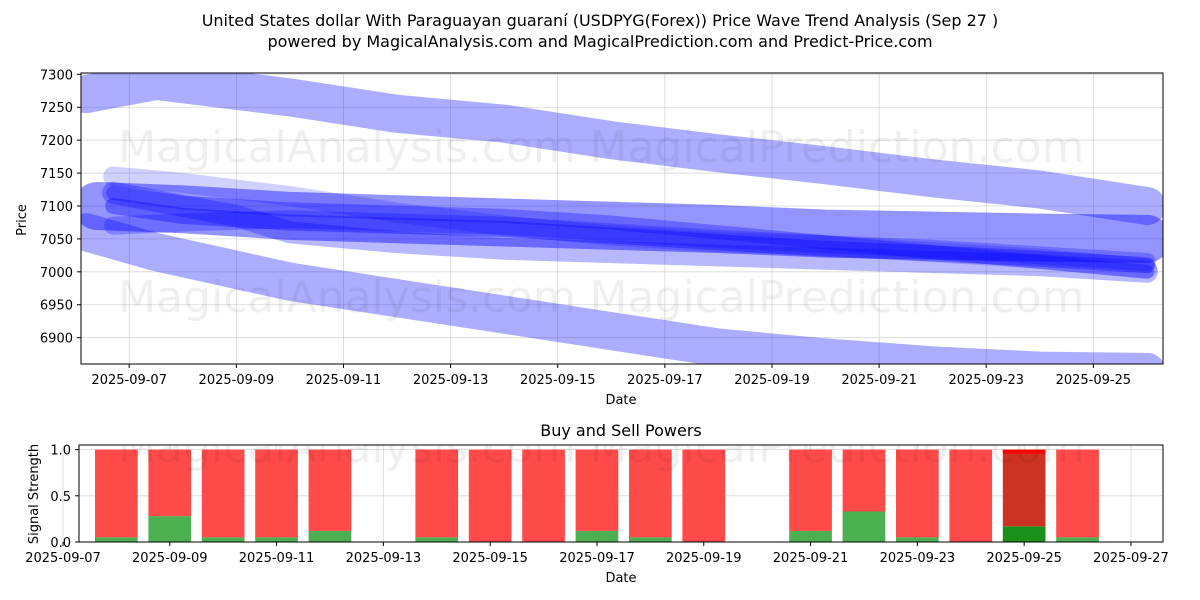 The height and width of the screenshot is (600, 1200). I want to click on main-x-tick-label: 2025-09-15, so click(558, 380).